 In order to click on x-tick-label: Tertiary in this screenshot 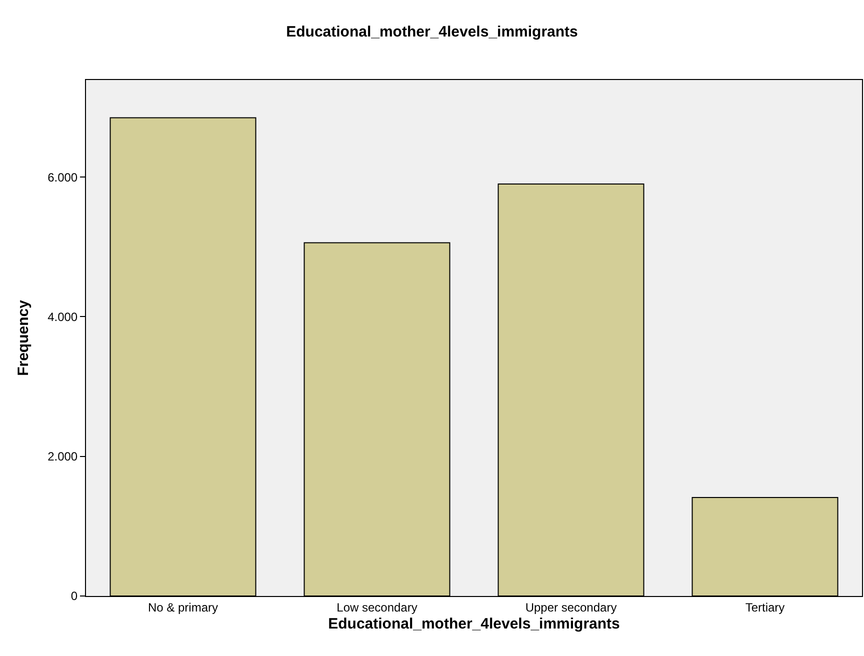, I will do `click(765, 607)`.